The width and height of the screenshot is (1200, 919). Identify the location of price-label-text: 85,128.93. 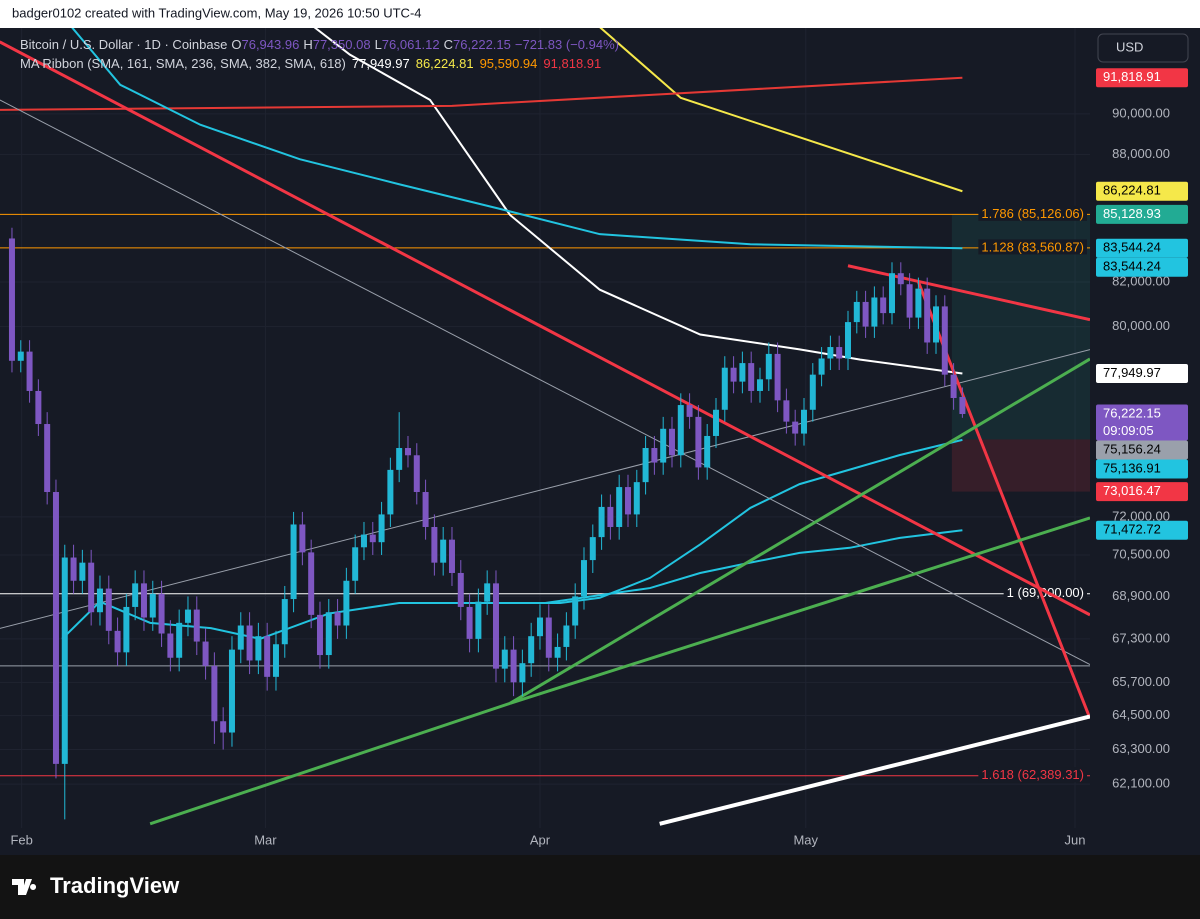
(1132, 213).